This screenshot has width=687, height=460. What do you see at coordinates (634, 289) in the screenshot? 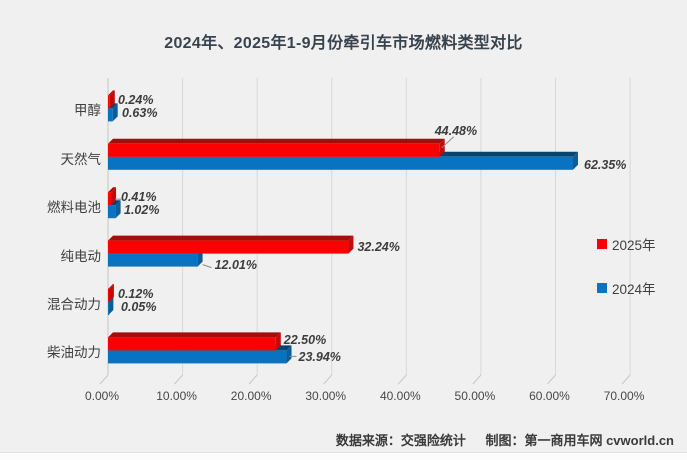
I see `legend-label-2024: 2024年` at bounding box center [634, 289].